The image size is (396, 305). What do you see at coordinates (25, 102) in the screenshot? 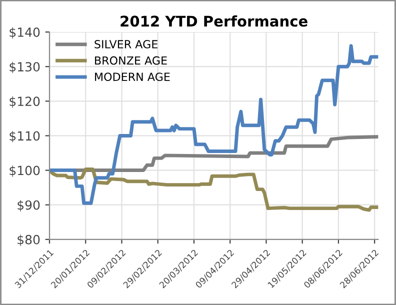
I see `y-tick-label: $120` at bounding box center [25, 102].